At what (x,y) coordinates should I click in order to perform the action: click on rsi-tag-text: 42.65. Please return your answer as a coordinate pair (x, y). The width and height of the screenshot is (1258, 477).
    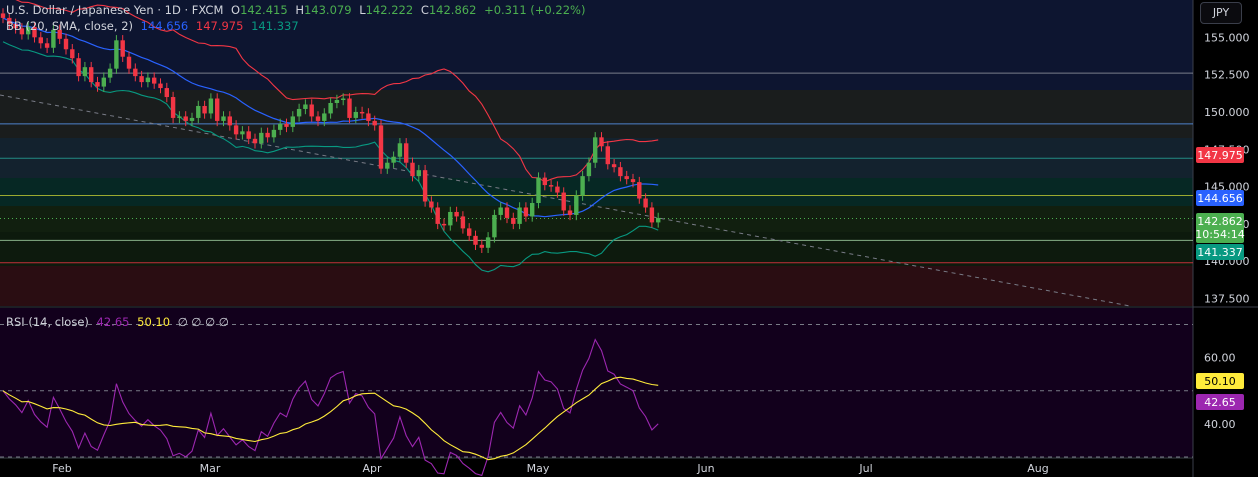
    Looking at the image, I should click on (1220, 402).